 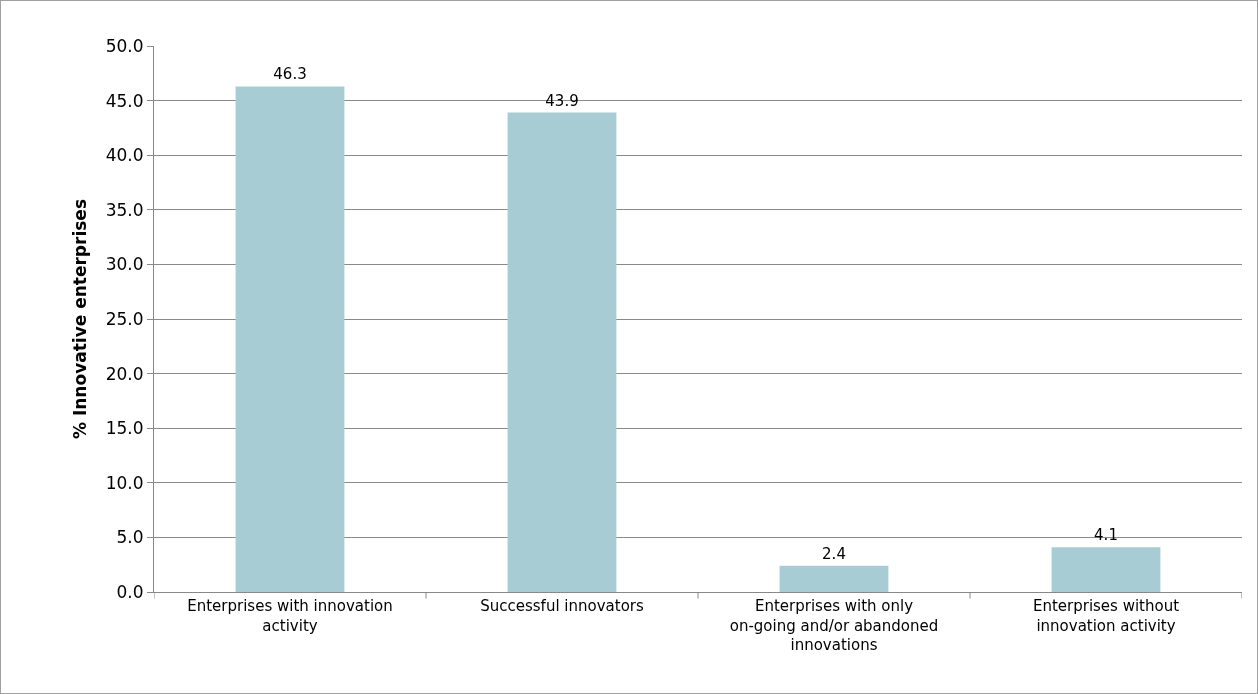 I want to click on y-tick-label: 25.0, so click(x=124, y=318).